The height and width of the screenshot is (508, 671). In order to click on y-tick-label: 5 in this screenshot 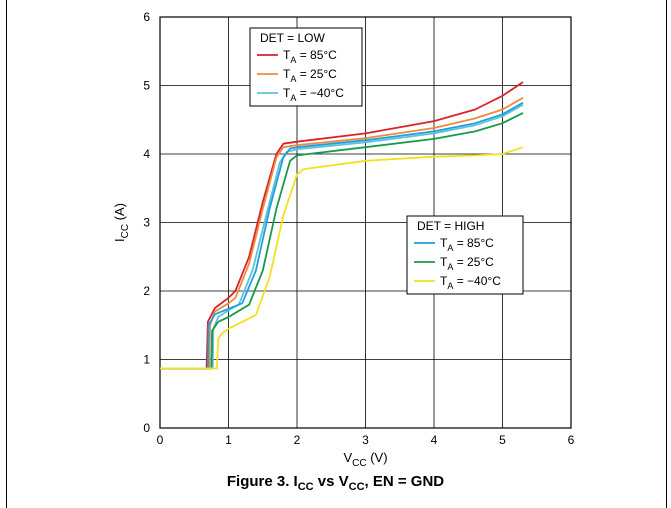, I will do `click(146, 86)`.